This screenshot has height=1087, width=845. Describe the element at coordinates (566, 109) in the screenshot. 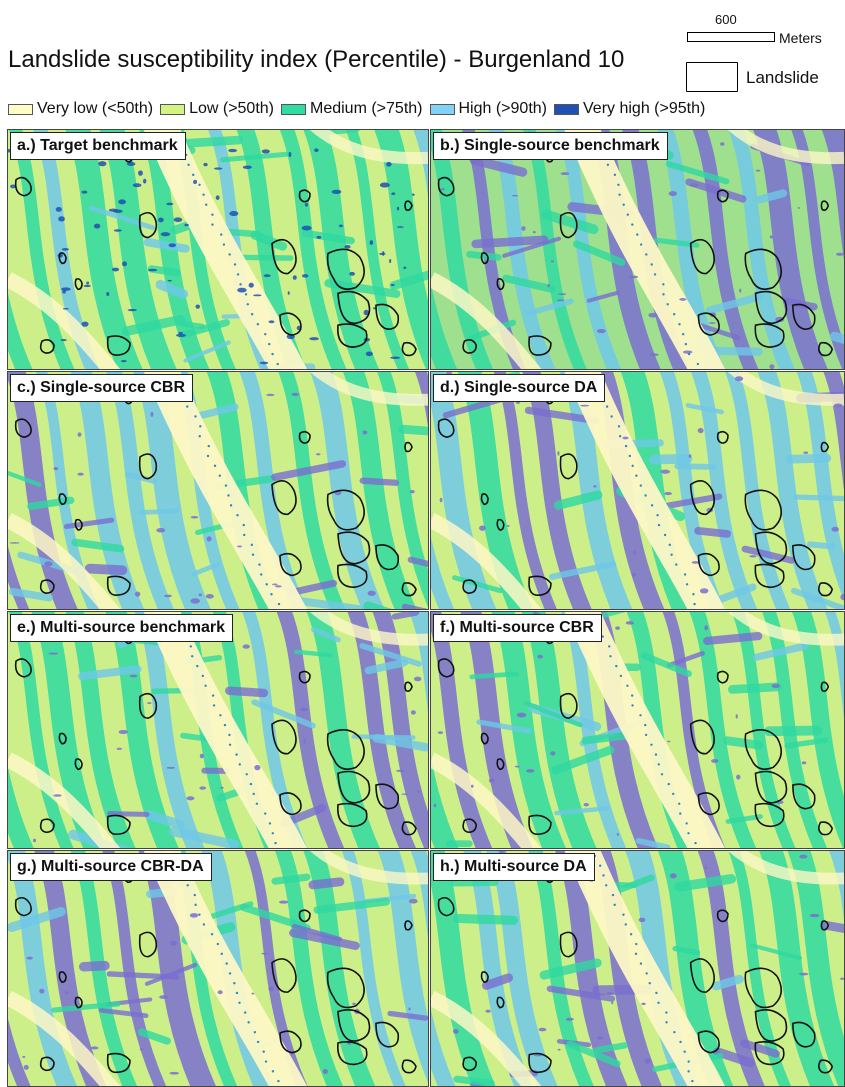

I see `legend-swatch-very-high` at that location.